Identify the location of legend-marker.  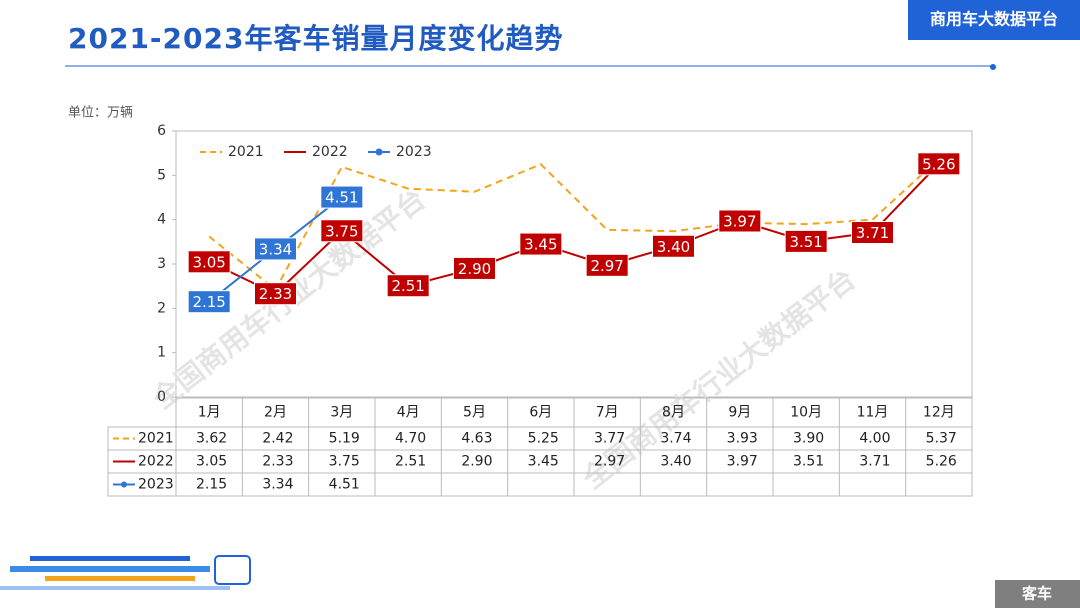
(379, 152).